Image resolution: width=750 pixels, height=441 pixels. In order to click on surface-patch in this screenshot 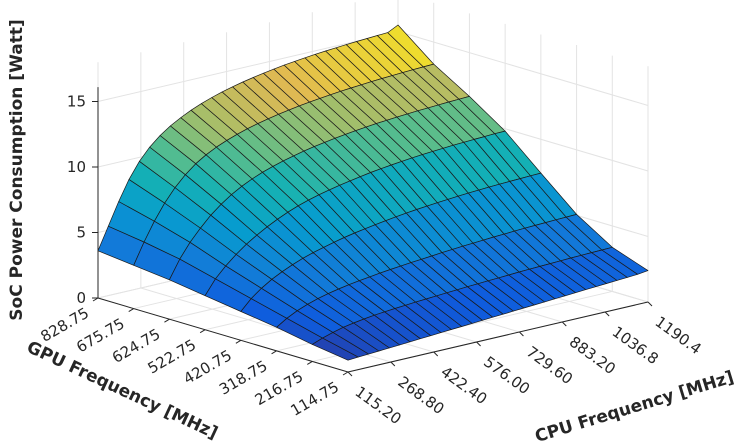, I will do `click(625, 260)`.